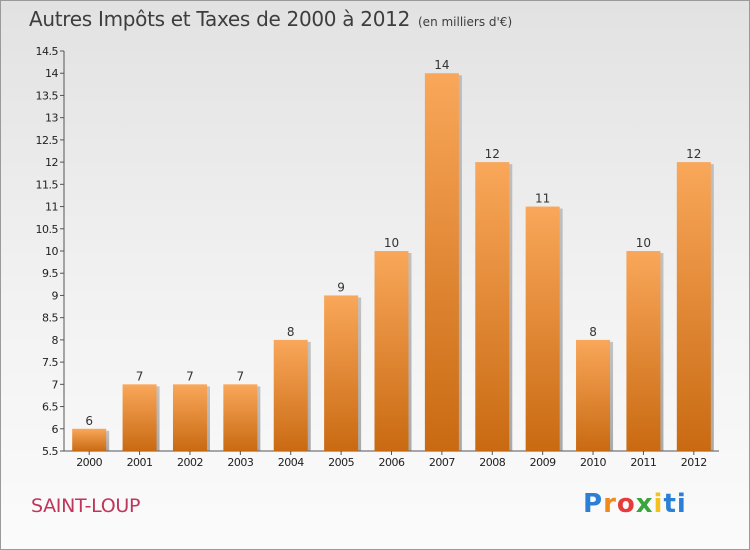 This screenshot has height=550, width=750. I want to click on logo-letter: i, so click(658, 504).